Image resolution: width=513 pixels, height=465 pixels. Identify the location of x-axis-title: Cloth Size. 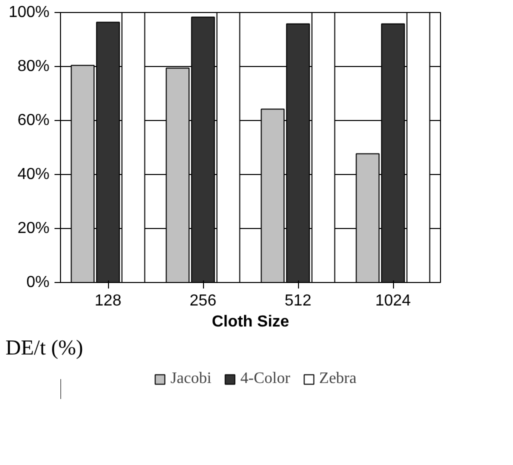
(251, 322).